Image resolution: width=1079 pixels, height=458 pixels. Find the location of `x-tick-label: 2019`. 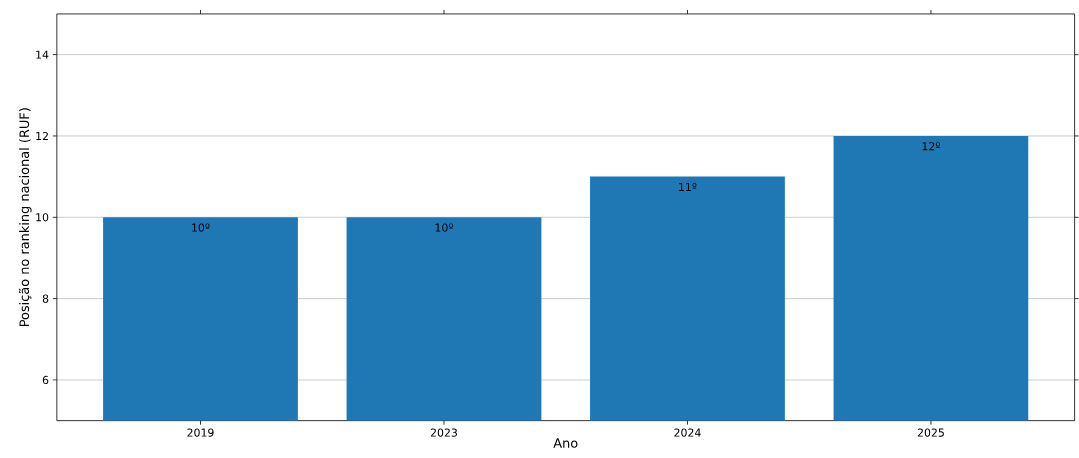

x-tick-label: 2019 is located at coordinates (200, 432).